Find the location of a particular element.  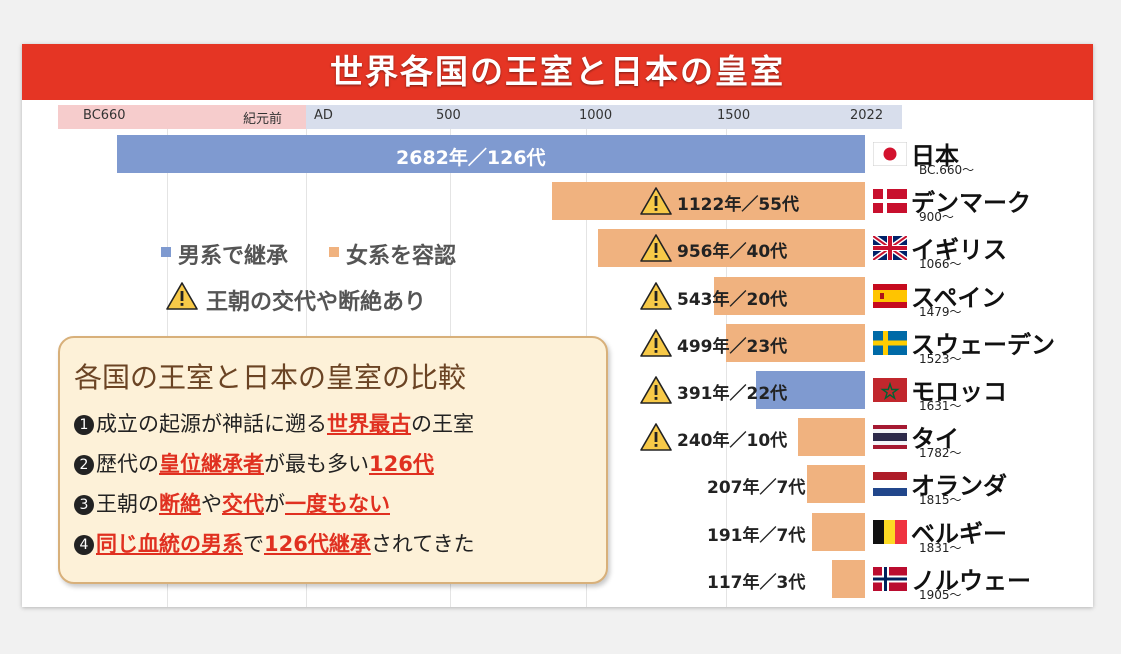

country-name: モロッコ is located at coordinates (959, 392).